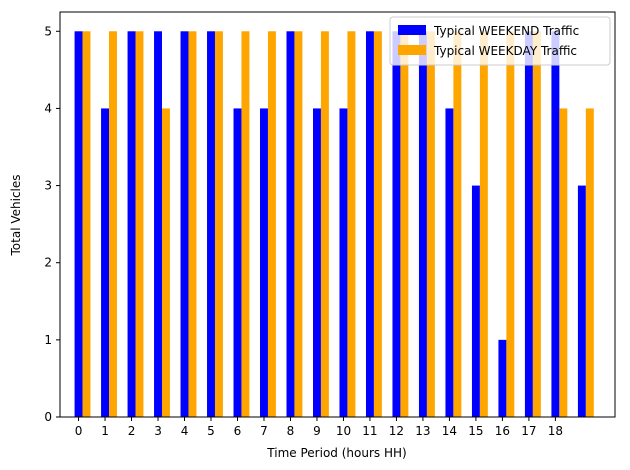  I want to click on y-tick-label: 3, so click(48, 186).